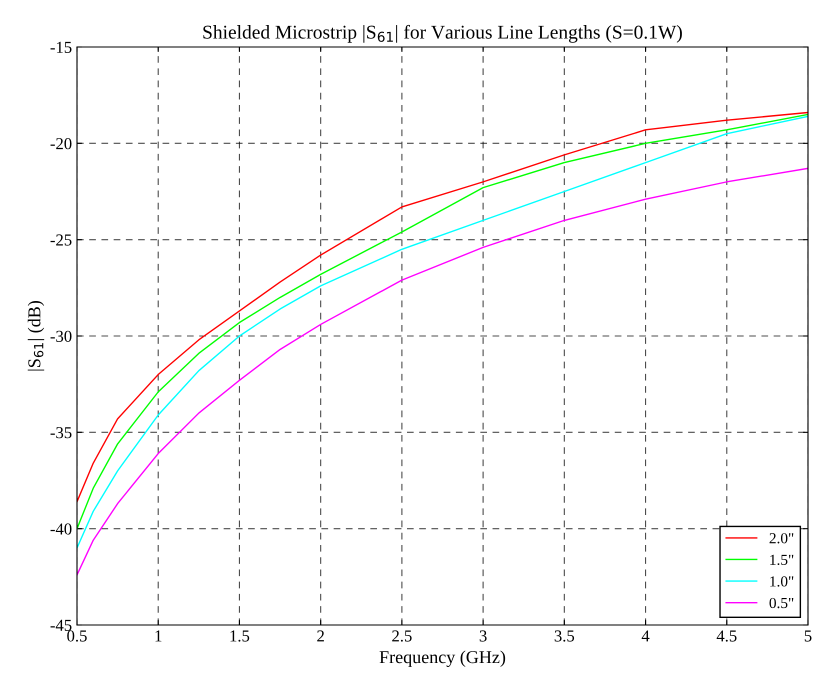 This screenshot has height=680, width=817. Describe the element at coordinates (442, 33) in the screenshot. I see `chart-title: Shielded Microstrip |S$_{61}$| for Various Line Lengths (S=0.1W)` at that location.